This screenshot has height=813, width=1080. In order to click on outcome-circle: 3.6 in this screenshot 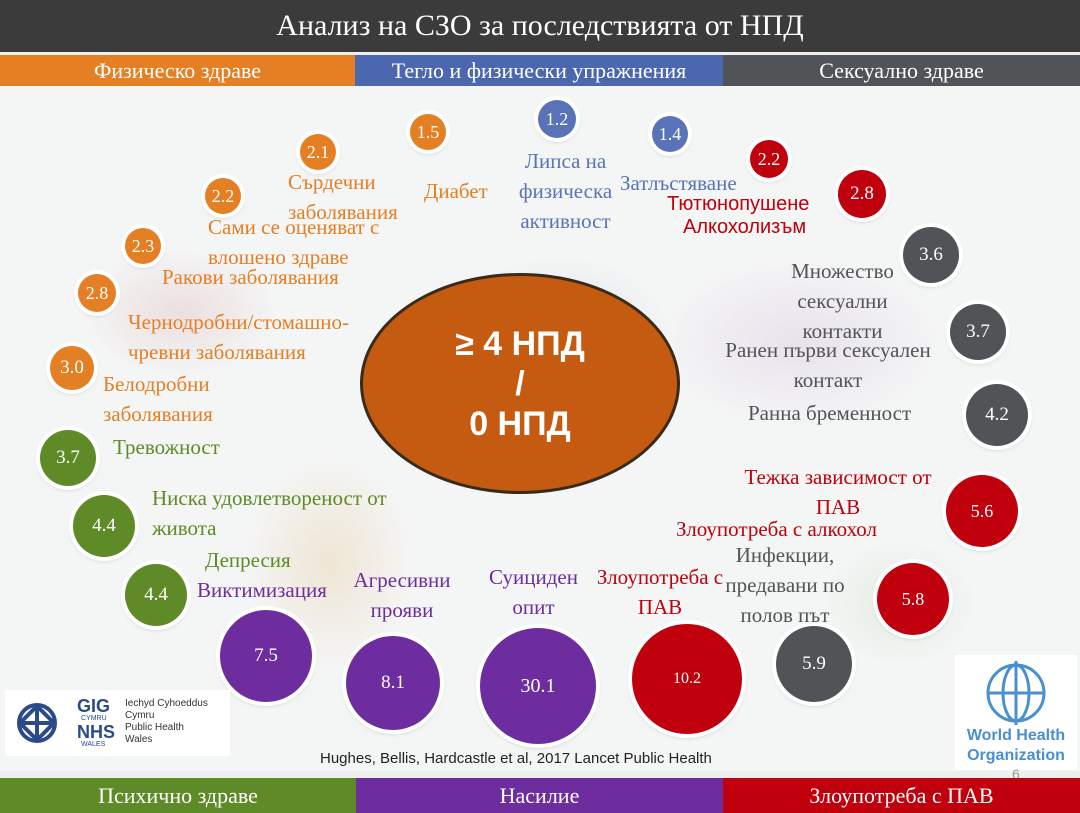, I will do `click(931, 255)`.